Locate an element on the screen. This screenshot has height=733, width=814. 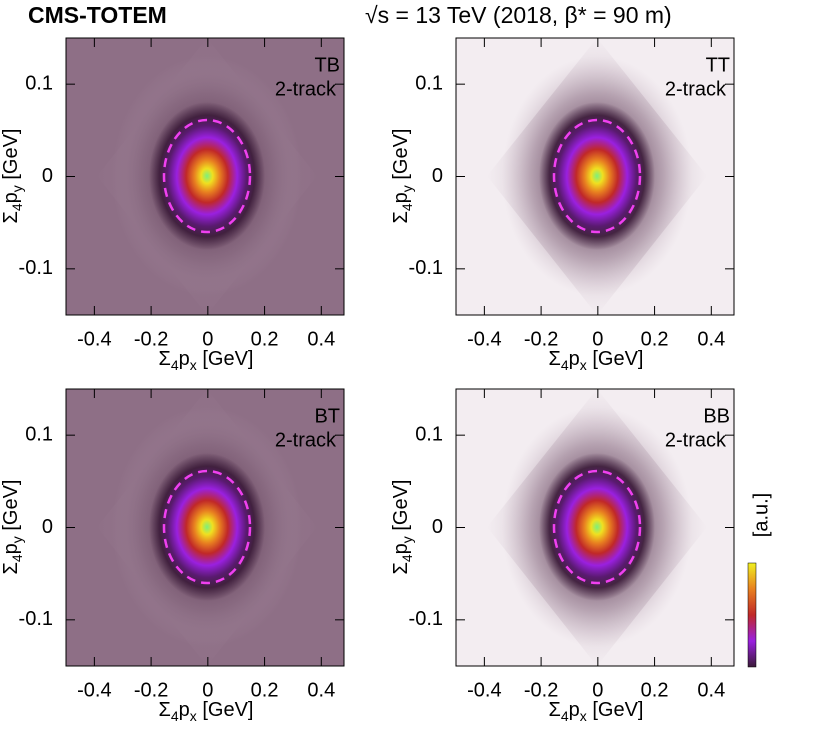
panel-label: TB is located at coordinates (327, 65).